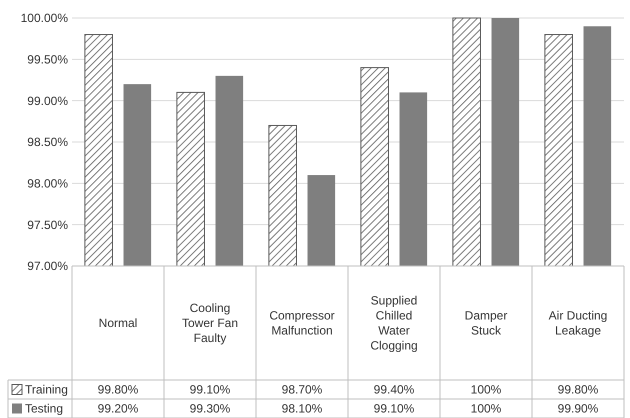 Image resolution: width=630 pixels, height=418 pixels. Describe the element at coordinates (47, 266) in the screenshot. I see `y-tick-label: 97.00%` at that location.